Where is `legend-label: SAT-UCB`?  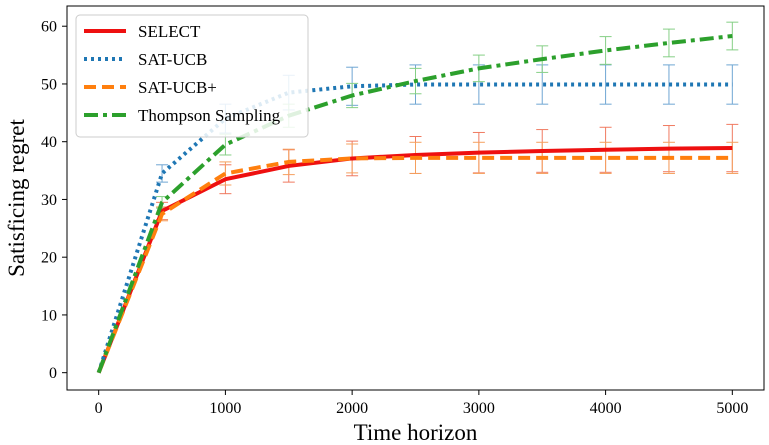
legend-label: SAT-UCB is located at coordinates (172, 59).